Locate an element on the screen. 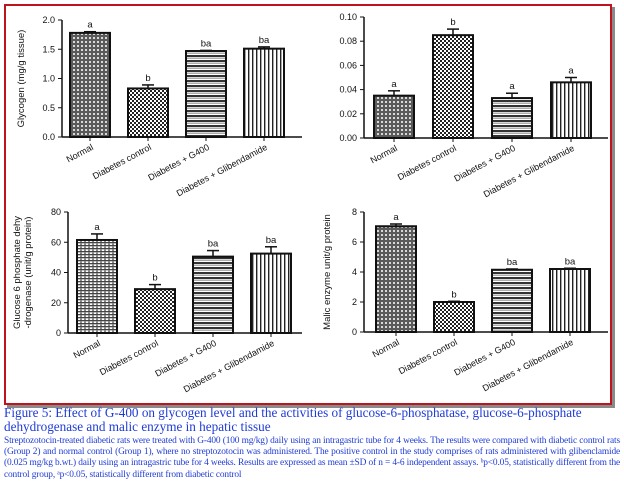 This screenshot has width=624, height=499. y-tick-label: 1.5 is located at coordinates (48, 49).